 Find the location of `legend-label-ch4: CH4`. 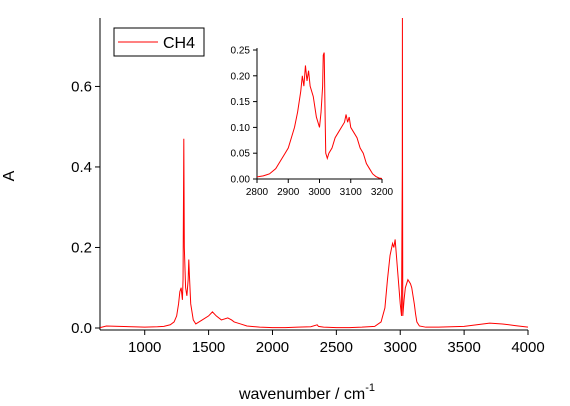

legend-label-ch4: CH4 is located at coordinates (179, 43).